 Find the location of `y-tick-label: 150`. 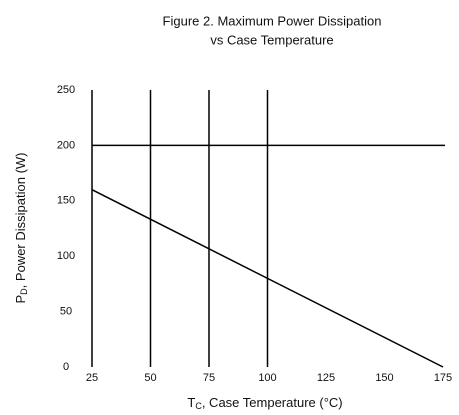

y-tick-label: 150 is located at coordinates (66, 201).